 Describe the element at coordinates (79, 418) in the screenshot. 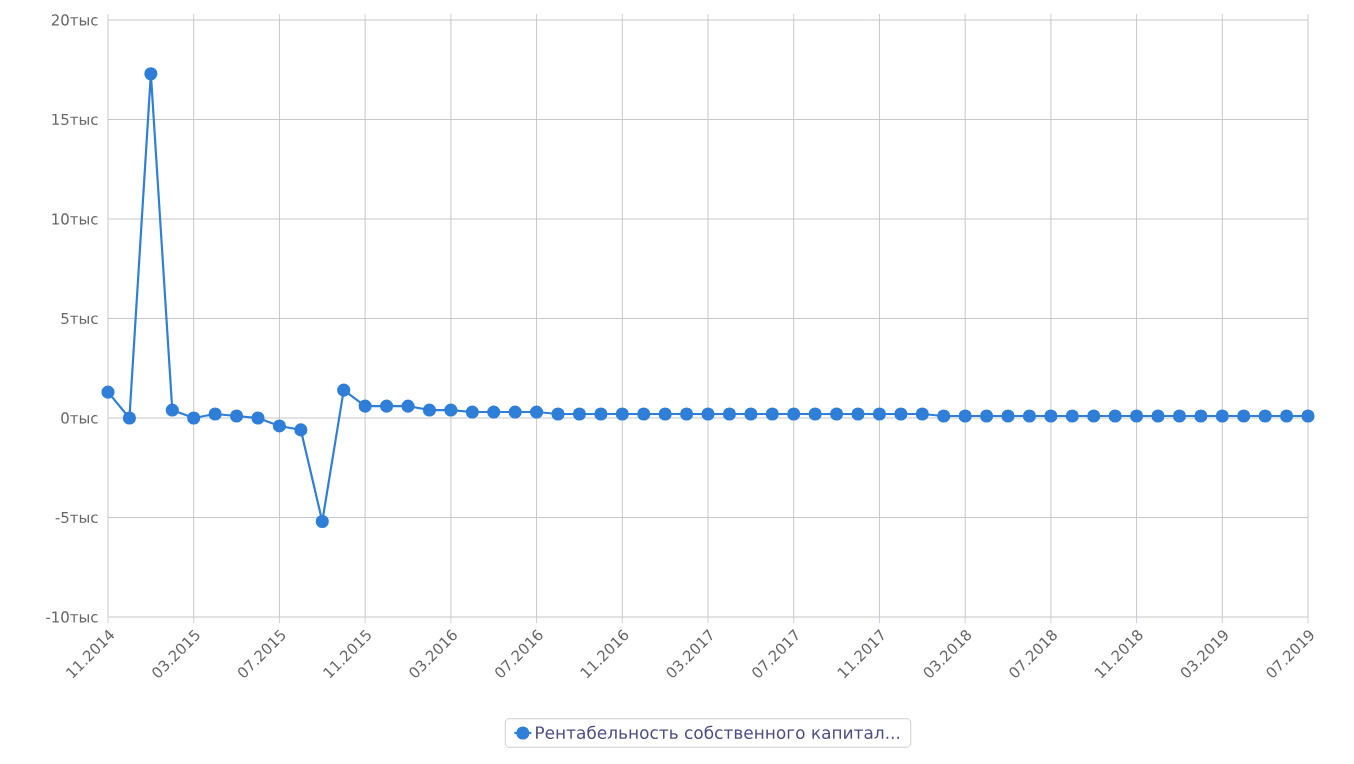

I see `y-tick-label: 0тыс` at that location.